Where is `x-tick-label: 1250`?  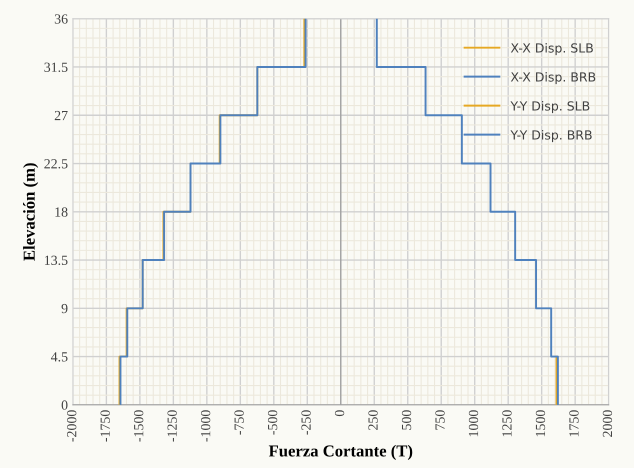 x-tick-label: 1250 is located at coordinates (507, 423).